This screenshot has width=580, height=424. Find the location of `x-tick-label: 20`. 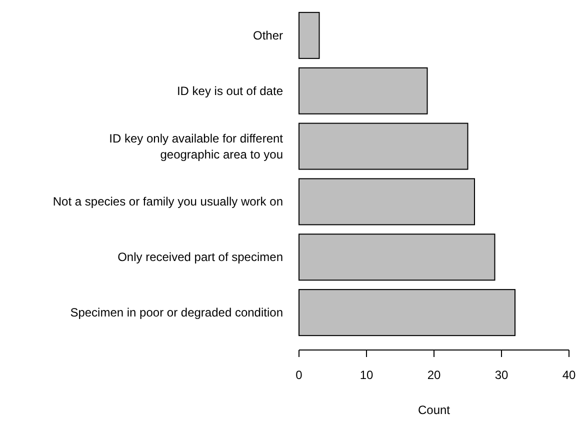

x-tick-label: 20 is located at coordinates (434, 375).